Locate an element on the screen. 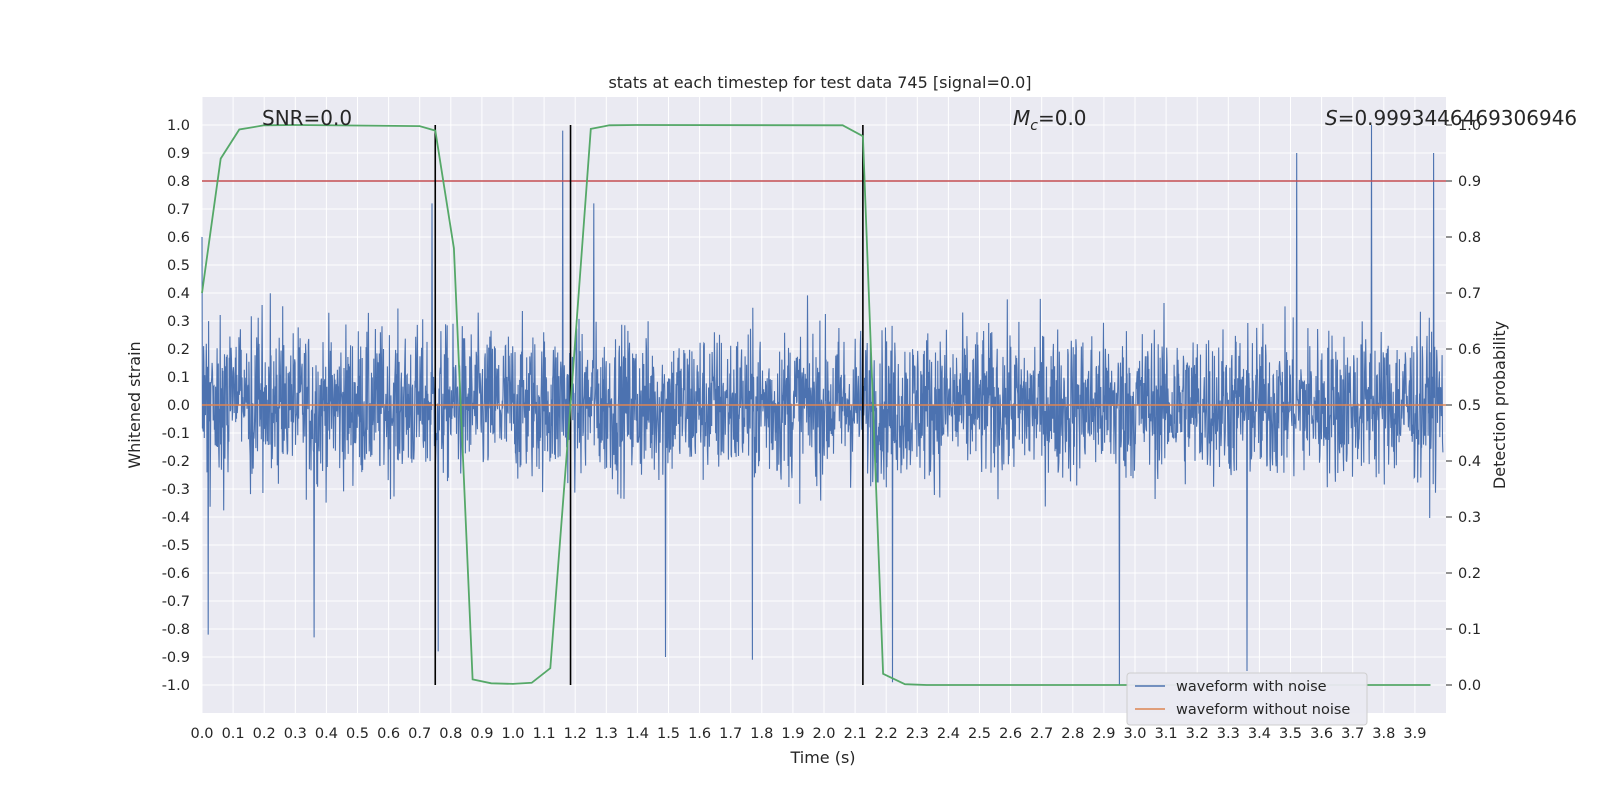 The width and height of the screenshot is (1600, 800). x-tick-label: 1.4 is located at coordinates (637, 734).